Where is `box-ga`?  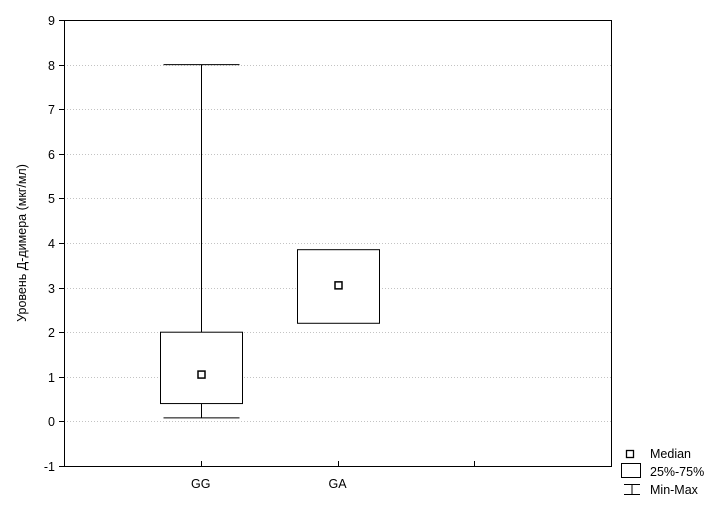 box-ga is located at coordinates (338, 286).